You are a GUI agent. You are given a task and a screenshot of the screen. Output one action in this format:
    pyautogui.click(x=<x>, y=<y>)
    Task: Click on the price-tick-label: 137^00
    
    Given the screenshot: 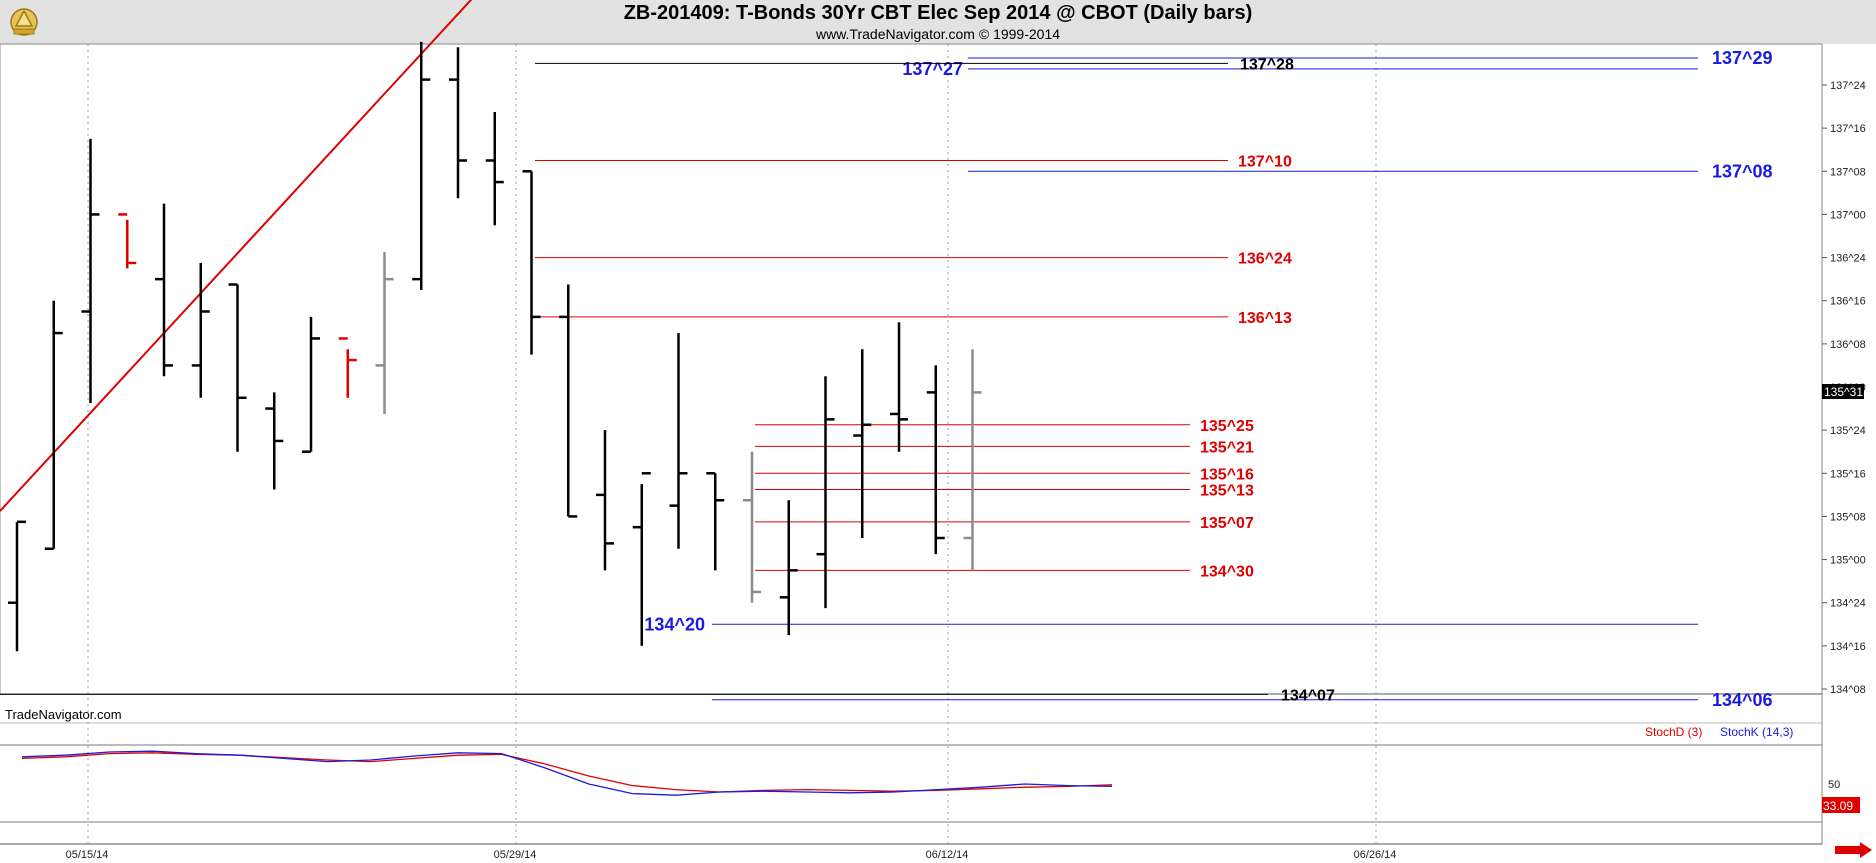 What is the action you would take?
    pyautogui.click(x=1848, y=215)
    